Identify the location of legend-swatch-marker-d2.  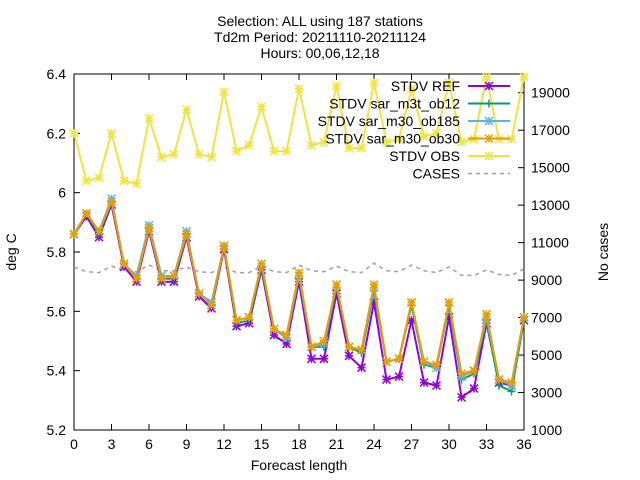
(489, 138).